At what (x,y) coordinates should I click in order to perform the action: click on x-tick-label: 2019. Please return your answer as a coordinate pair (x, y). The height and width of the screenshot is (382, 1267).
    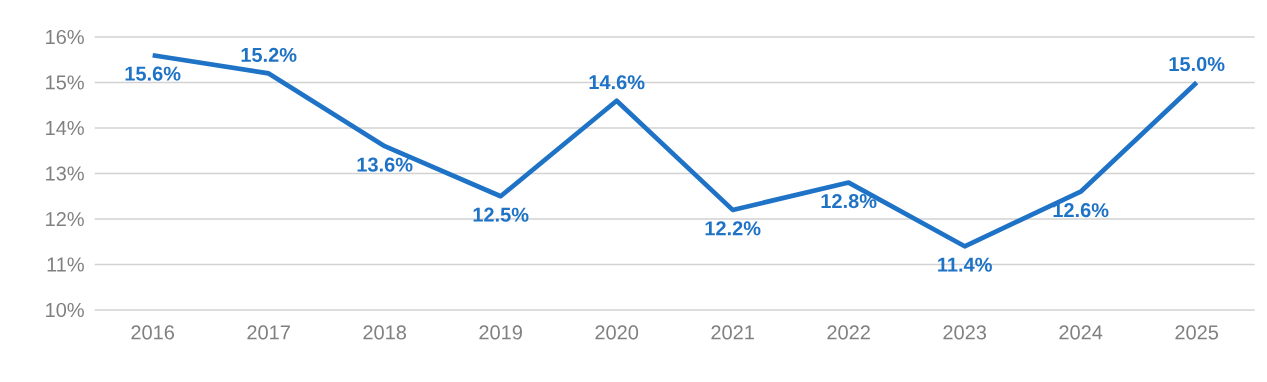
    Looking at the image, I should click on (500, 332).